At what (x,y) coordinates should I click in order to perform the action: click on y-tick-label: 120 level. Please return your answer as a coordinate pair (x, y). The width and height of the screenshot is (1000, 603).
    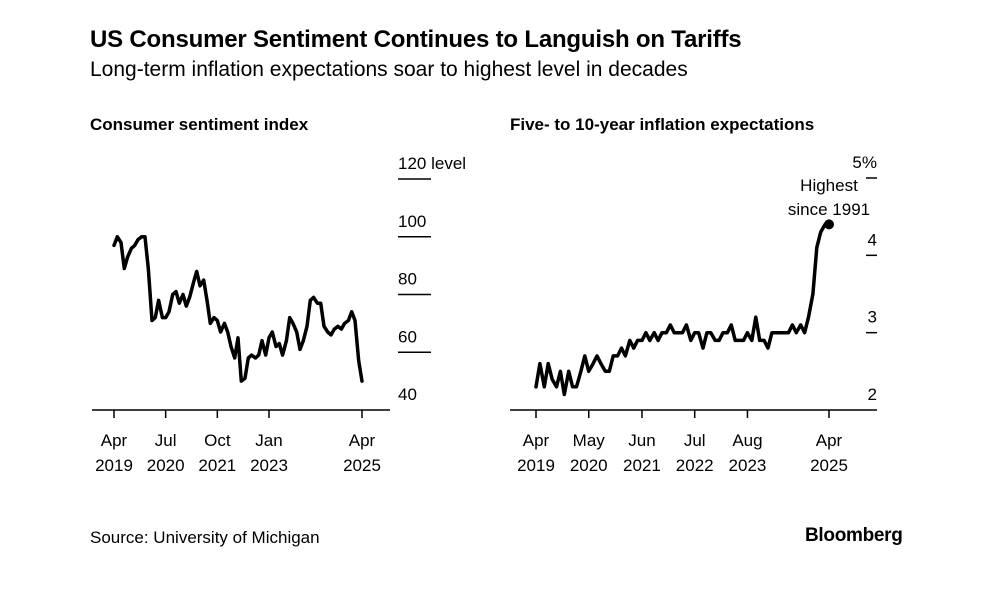
    Looking at the image, I should click on (432, 163).